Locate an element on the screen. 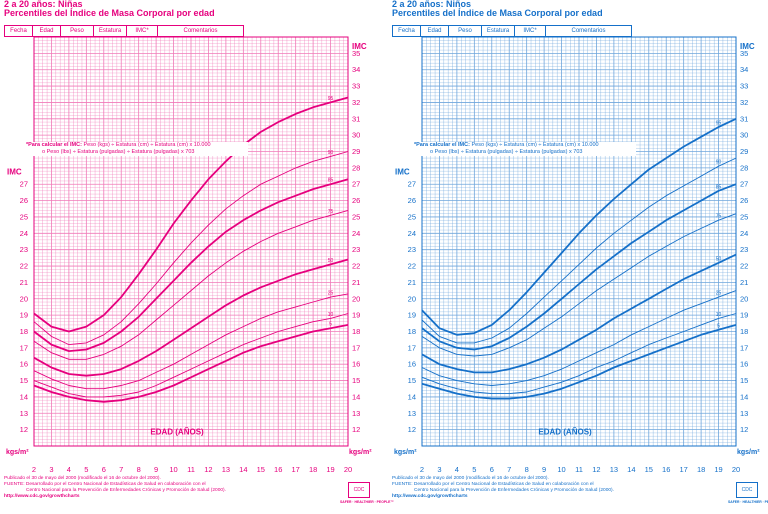  y-tick-label-right: 12 is located at coordinates (744, 429).